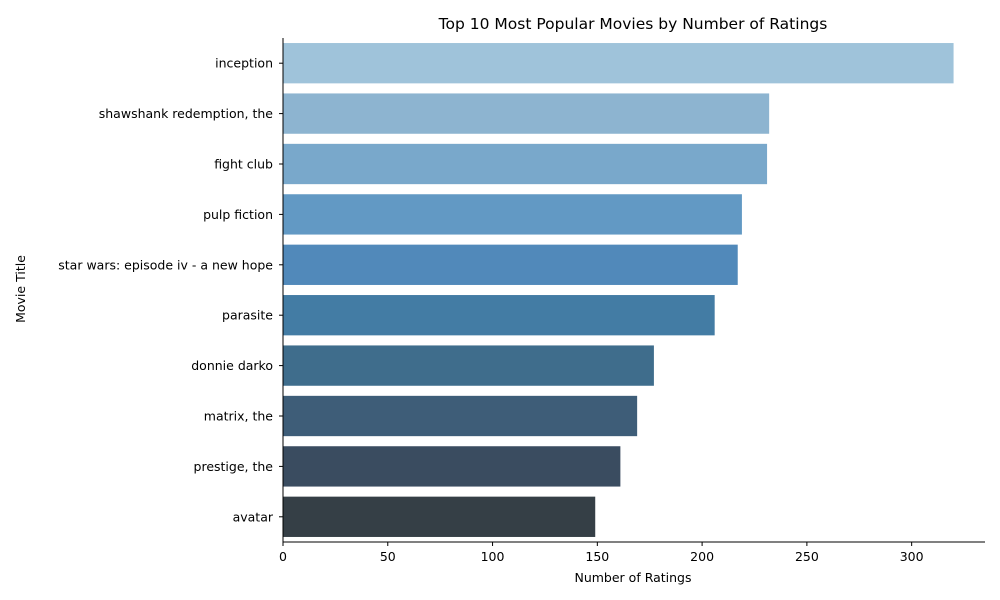  Describe the element at coordinates (493, 556) in the screenshot. I see `x-tick-label-2: 100` at that location.